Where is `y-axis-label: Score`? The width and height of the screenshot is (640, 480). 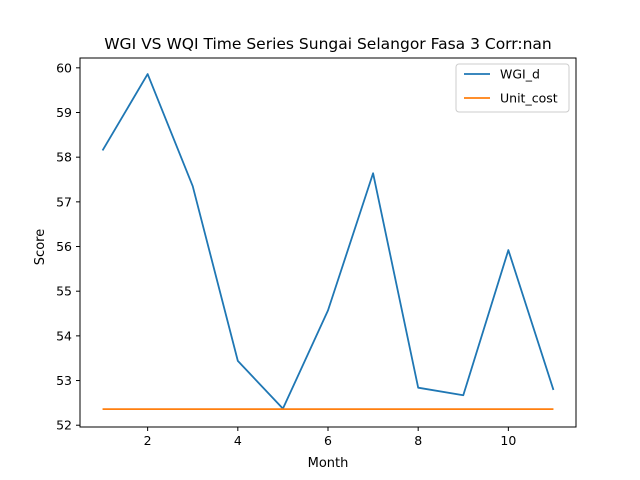 y-axis-label: Score is located at coordinates (40, 247).